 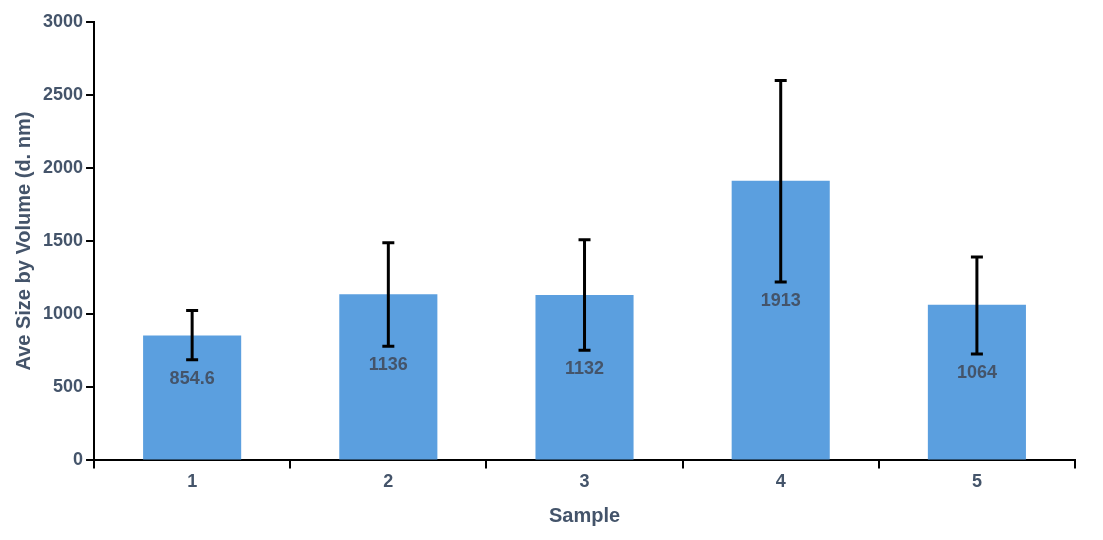 What do you see at coordinates (63, 166) in the screenshot?
I see `y-tick-label: 2000` at bounding box center [63, 166].